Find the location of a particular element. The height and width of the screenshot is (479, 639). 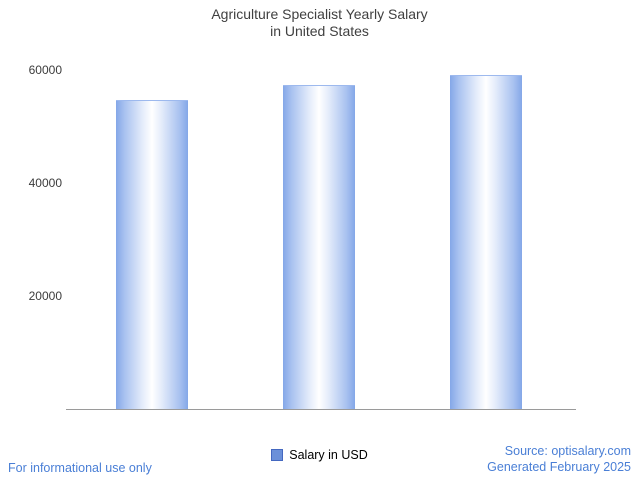

y-axis-tick-60000: 60000 is located at coordinates (45, 70).